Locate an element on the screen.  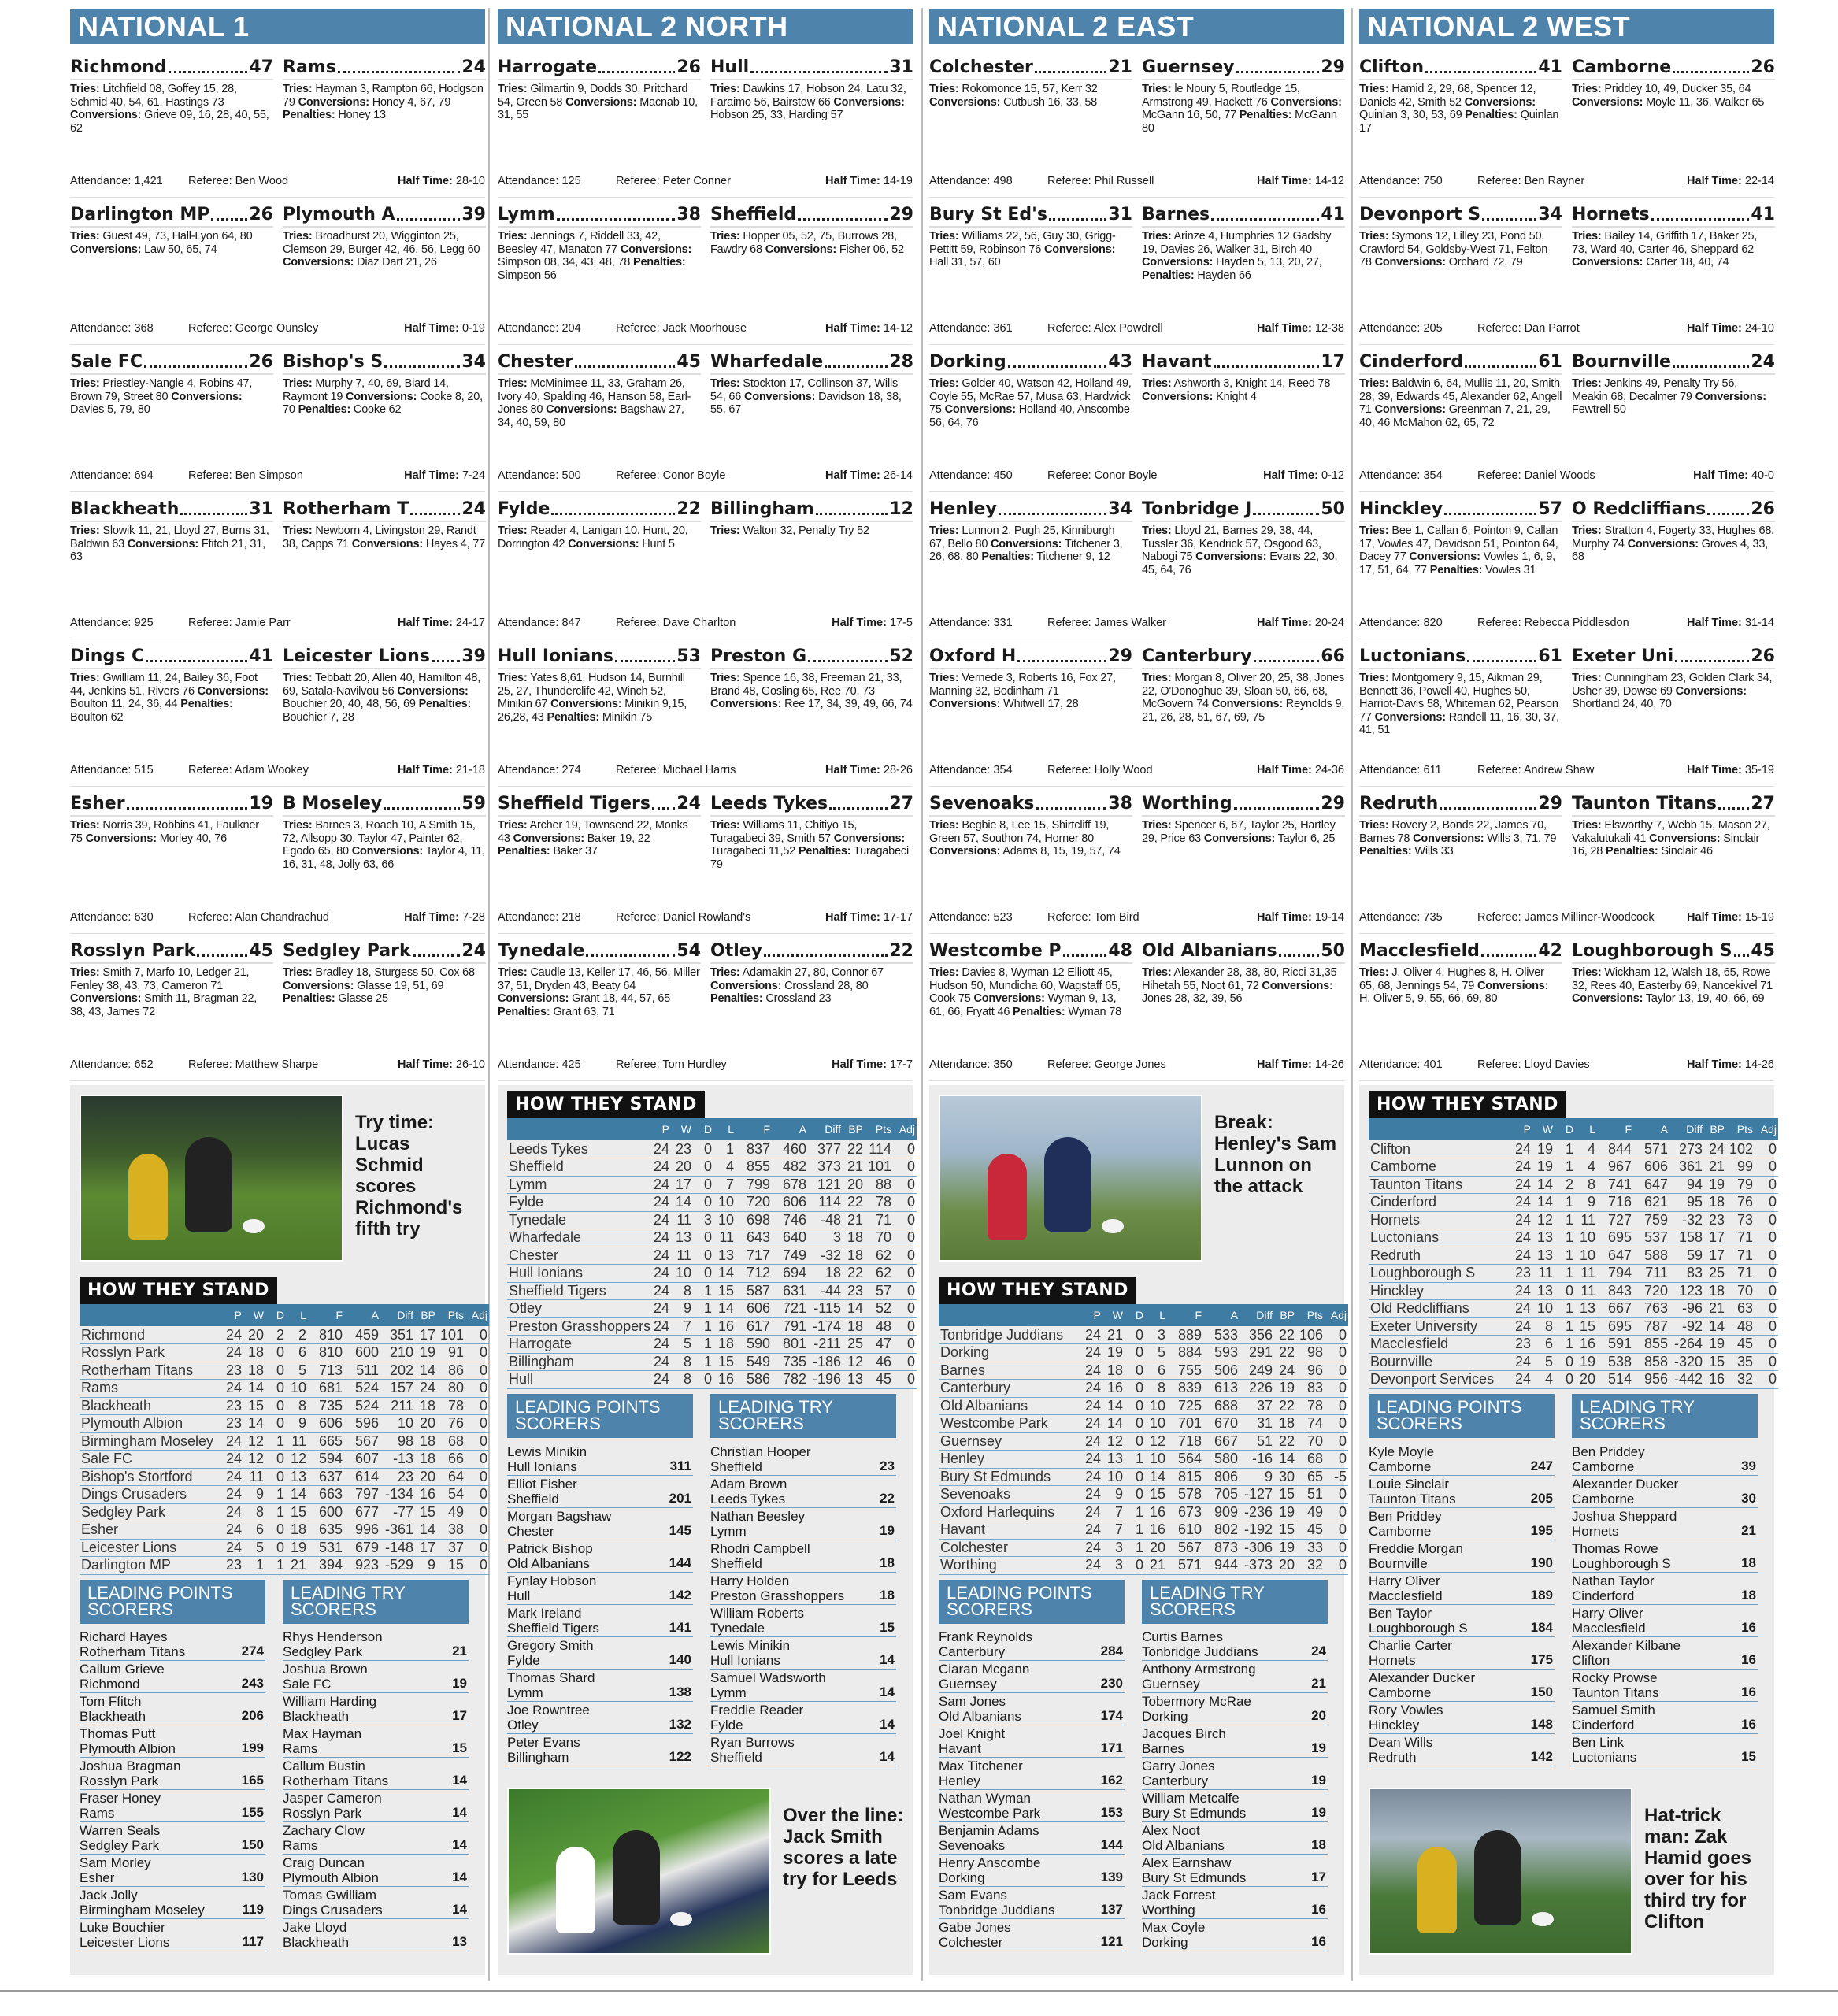
stat-cell: 21 is located at coordinates (1113, 1335).